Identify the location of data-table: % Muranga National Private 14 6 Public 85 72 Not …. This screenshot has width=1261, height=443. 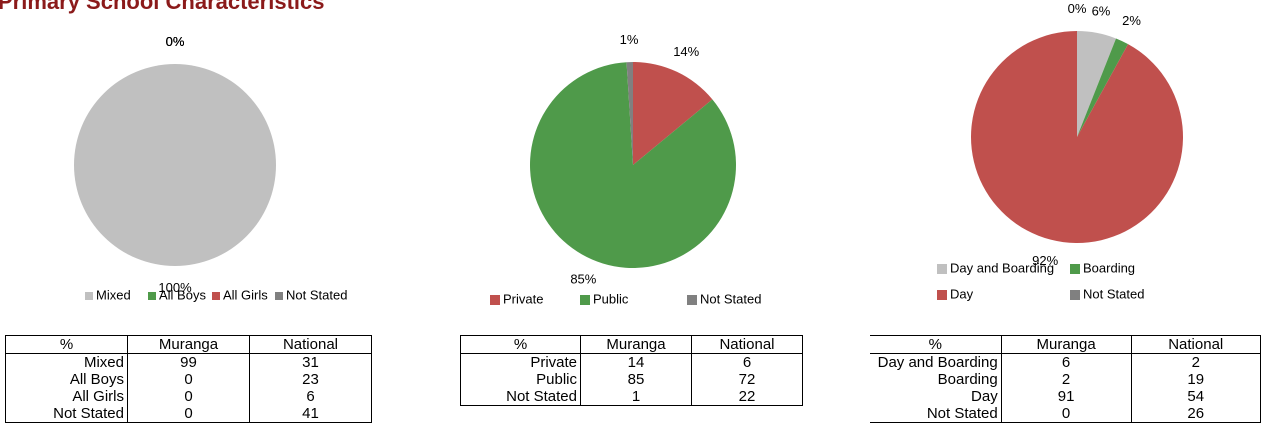
(631, 370).